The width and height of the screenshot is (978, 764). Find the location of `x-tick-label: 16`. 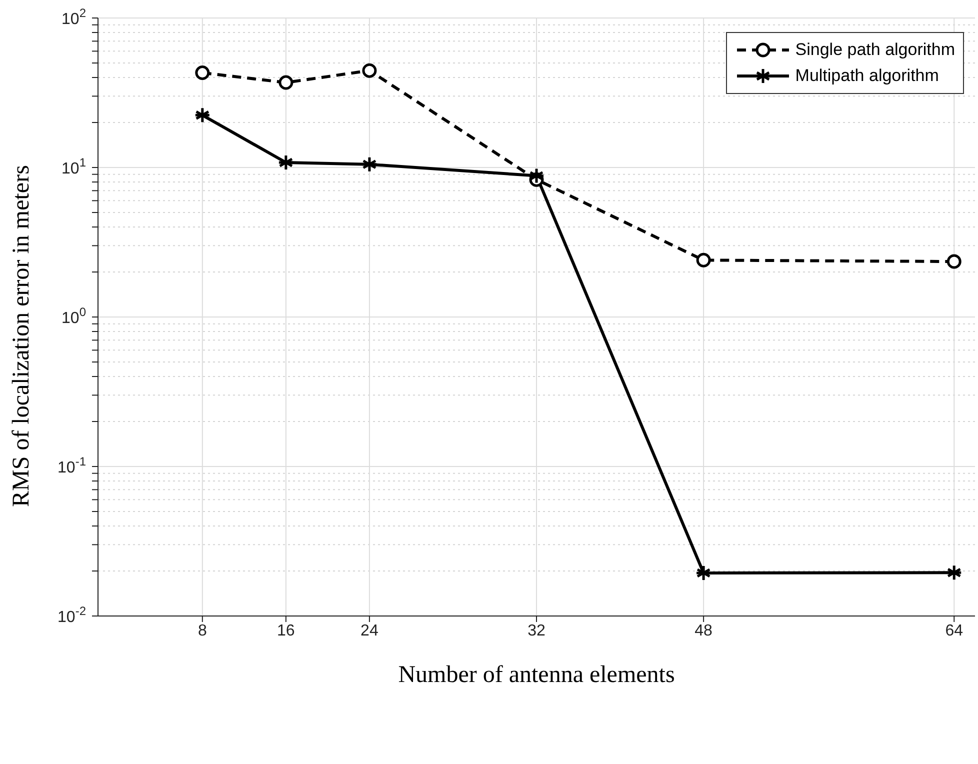

x-tick-label: 16 is located at coordinates (286, 631).